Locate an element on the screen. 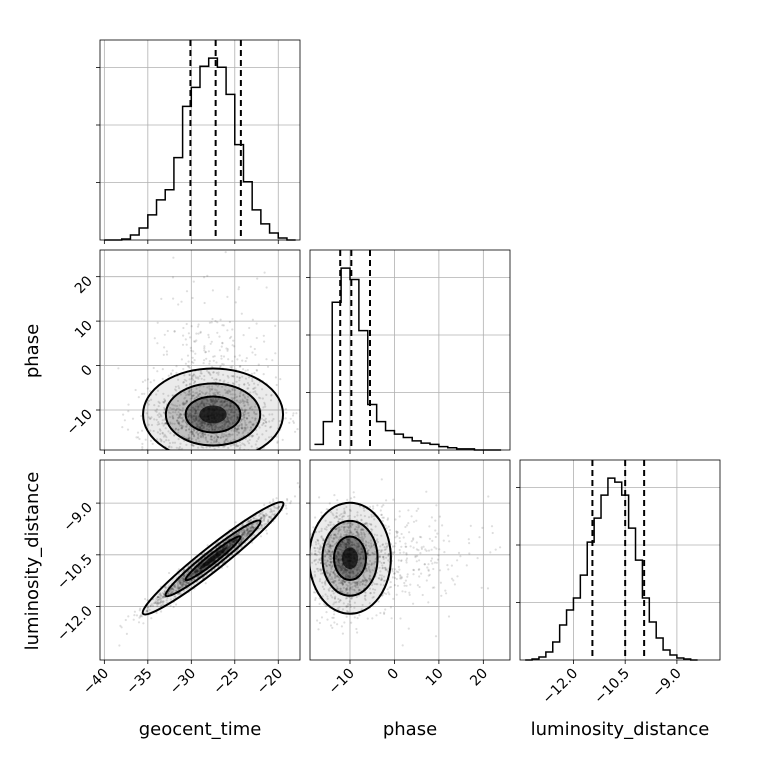  x-tick-label-1: 0 is located at coordinates (394, 675).